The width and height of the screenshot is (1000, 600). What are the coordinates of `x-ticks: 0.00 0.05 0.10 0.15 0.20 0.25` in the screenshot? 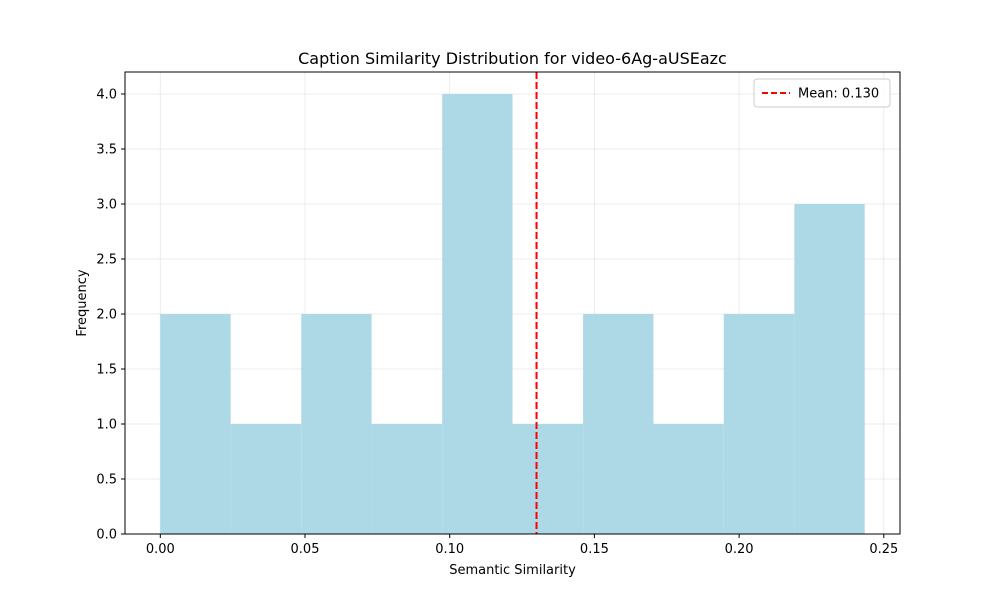 It's located at (522, 545).